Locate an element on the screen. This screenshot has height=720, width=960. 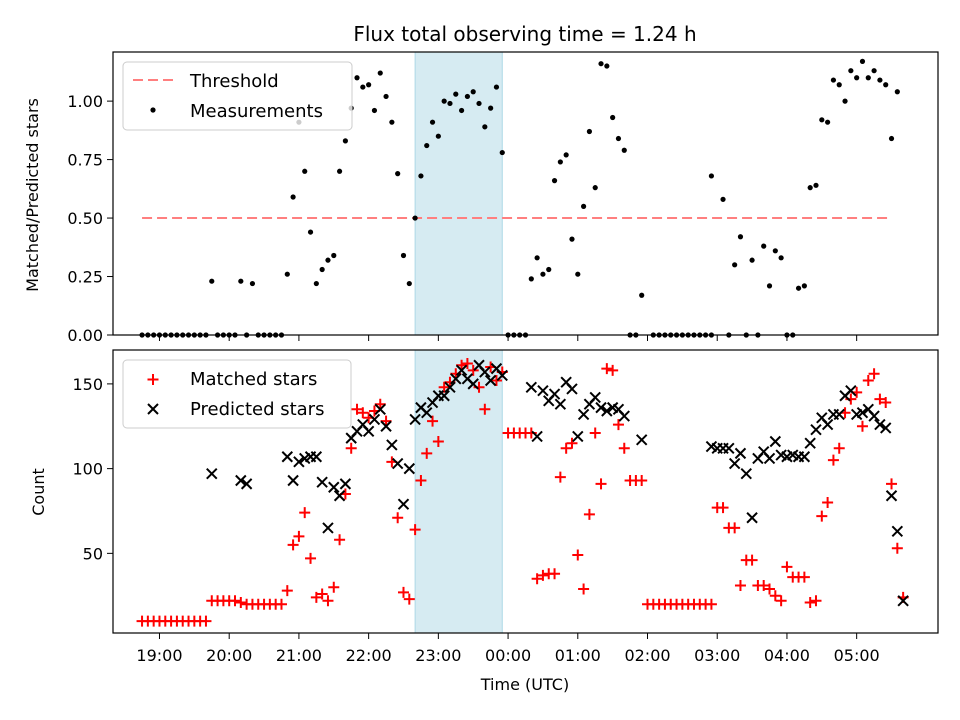
bottom-legend-box is located at coordinates (237, 394).